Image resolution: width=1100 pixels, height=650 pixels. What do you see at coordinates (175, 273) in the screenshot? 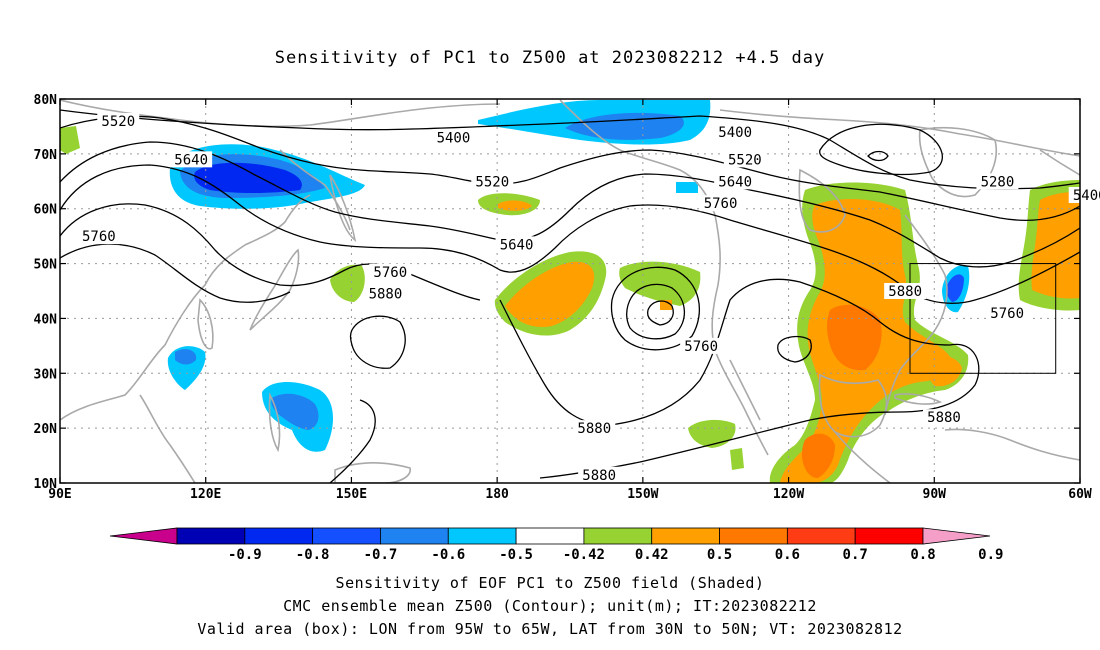
I see `contour-5880-mid` at bounding box center [175, 273].